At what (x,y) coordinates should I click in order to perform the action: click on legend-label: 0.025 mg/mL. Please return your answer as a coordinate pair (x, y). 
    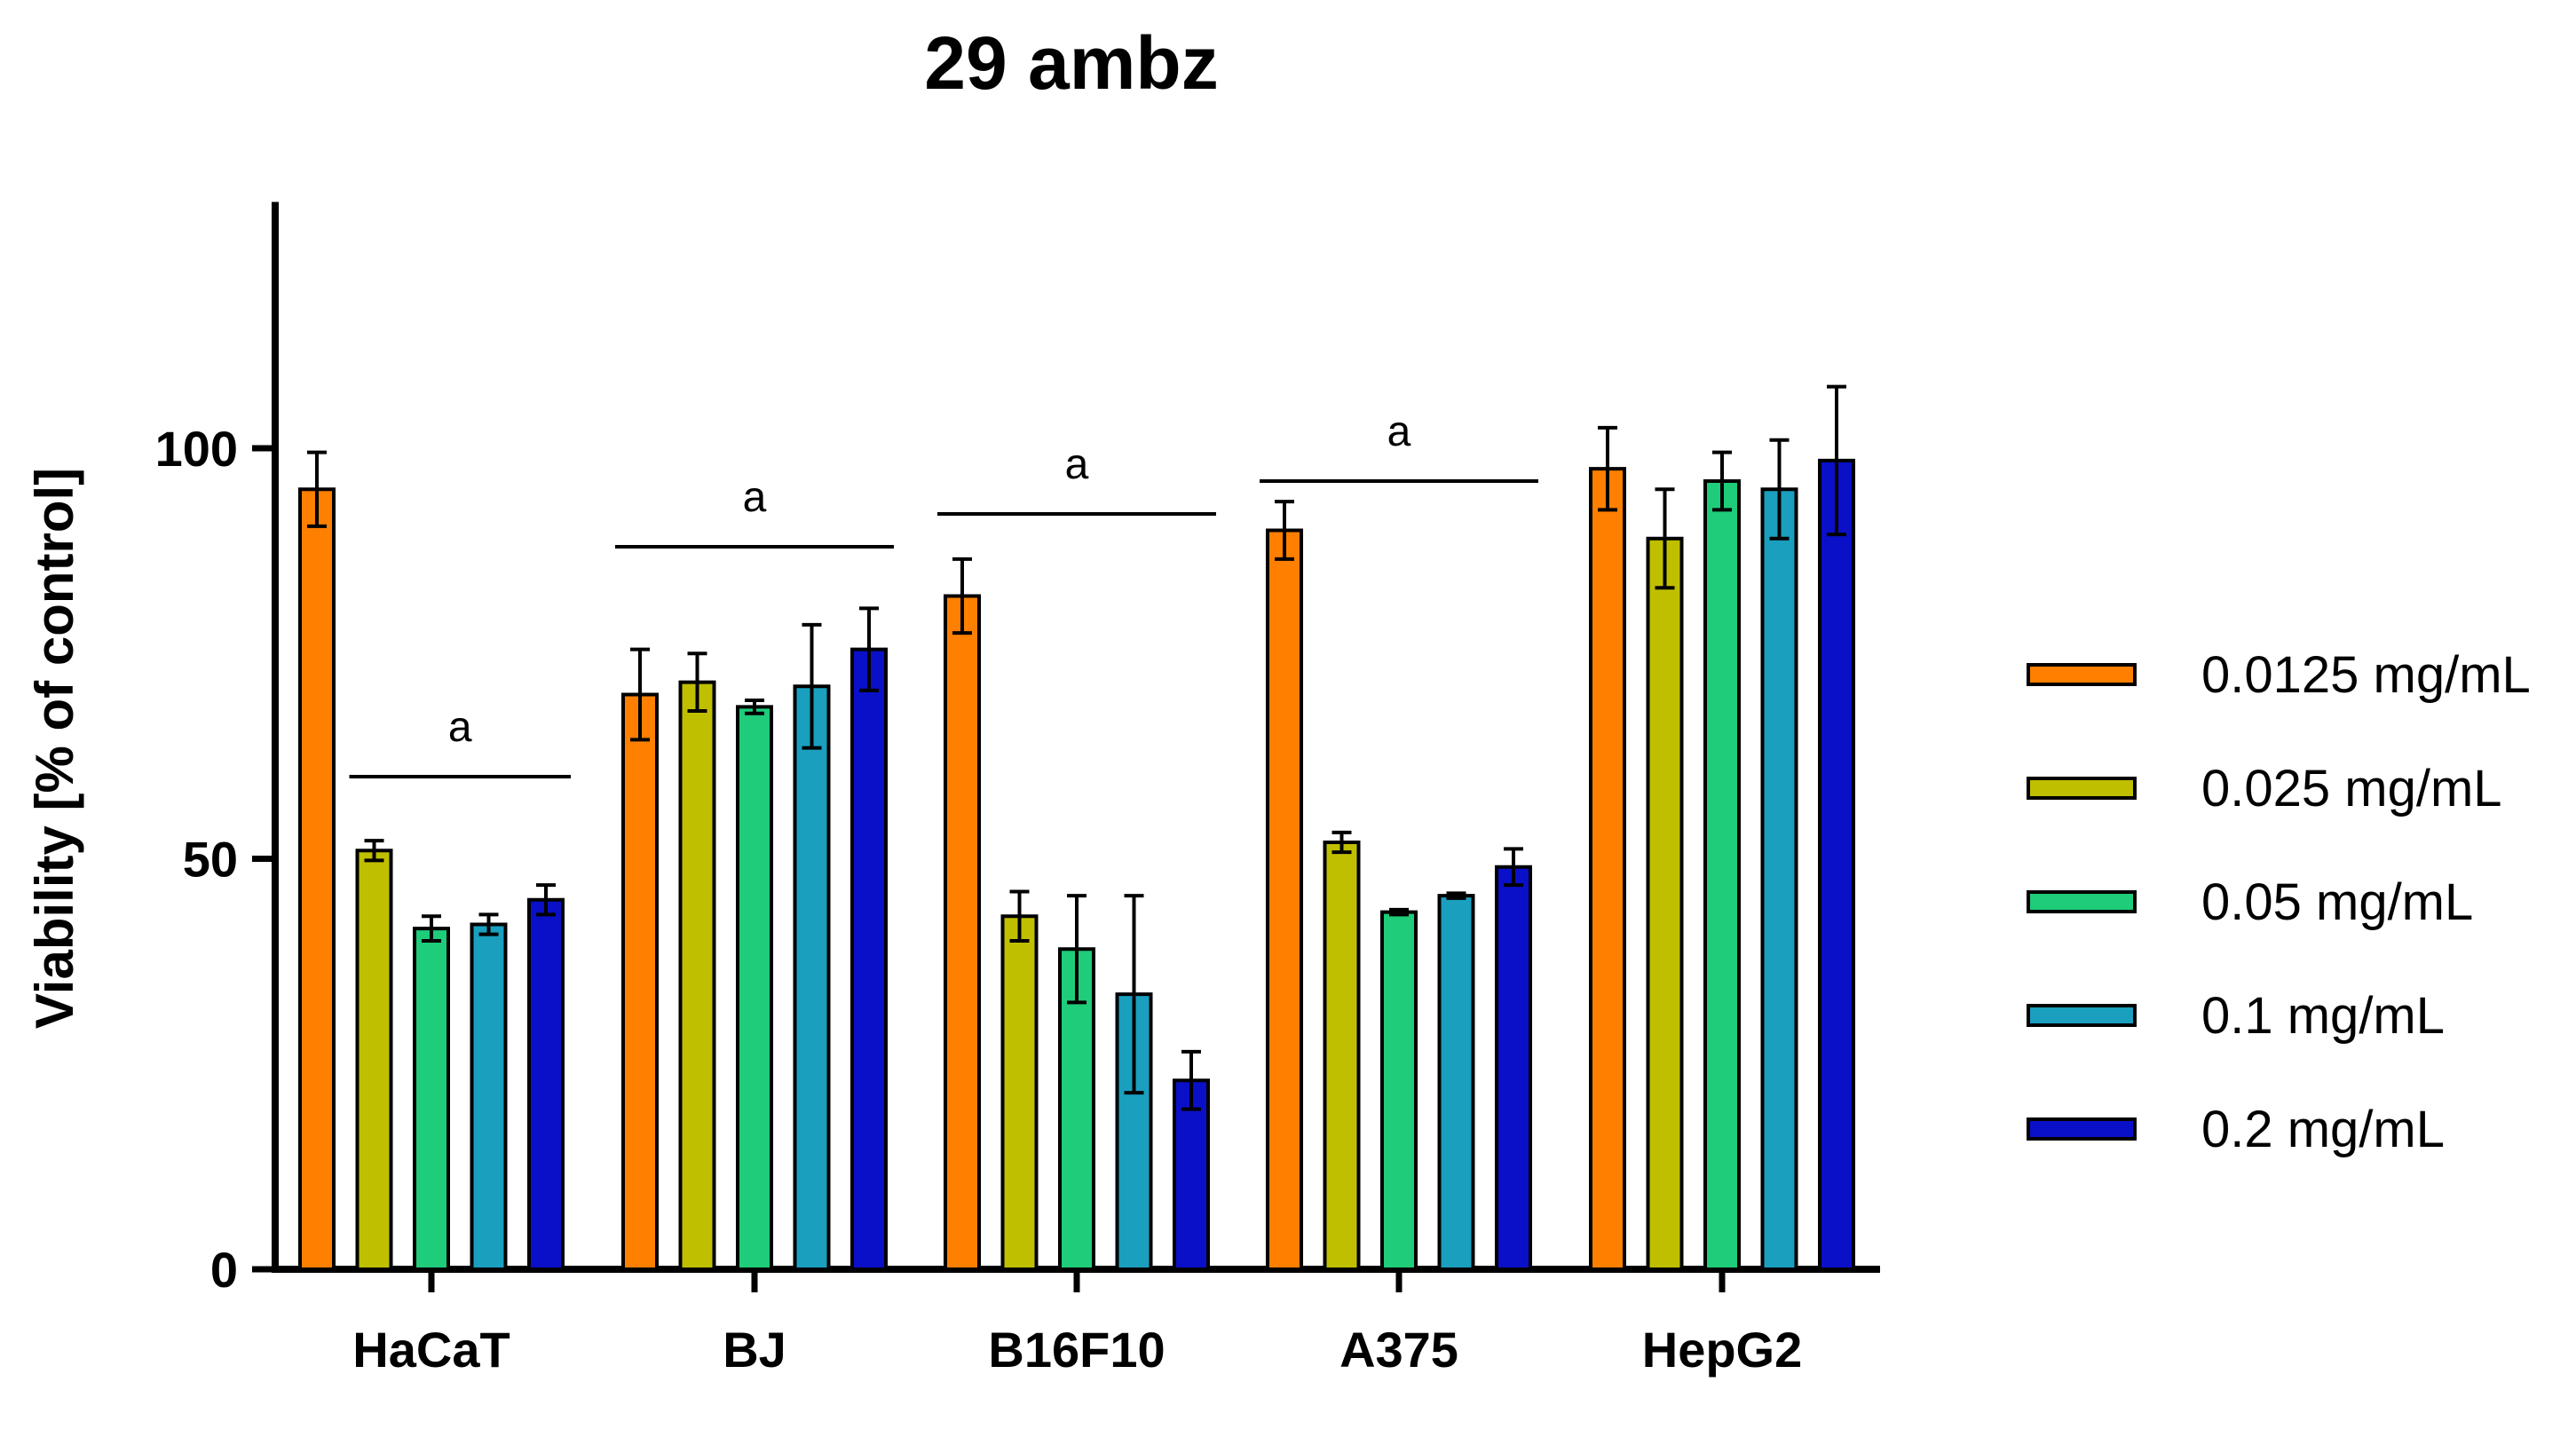
    Looking at the image, I should click on (2351, 788).